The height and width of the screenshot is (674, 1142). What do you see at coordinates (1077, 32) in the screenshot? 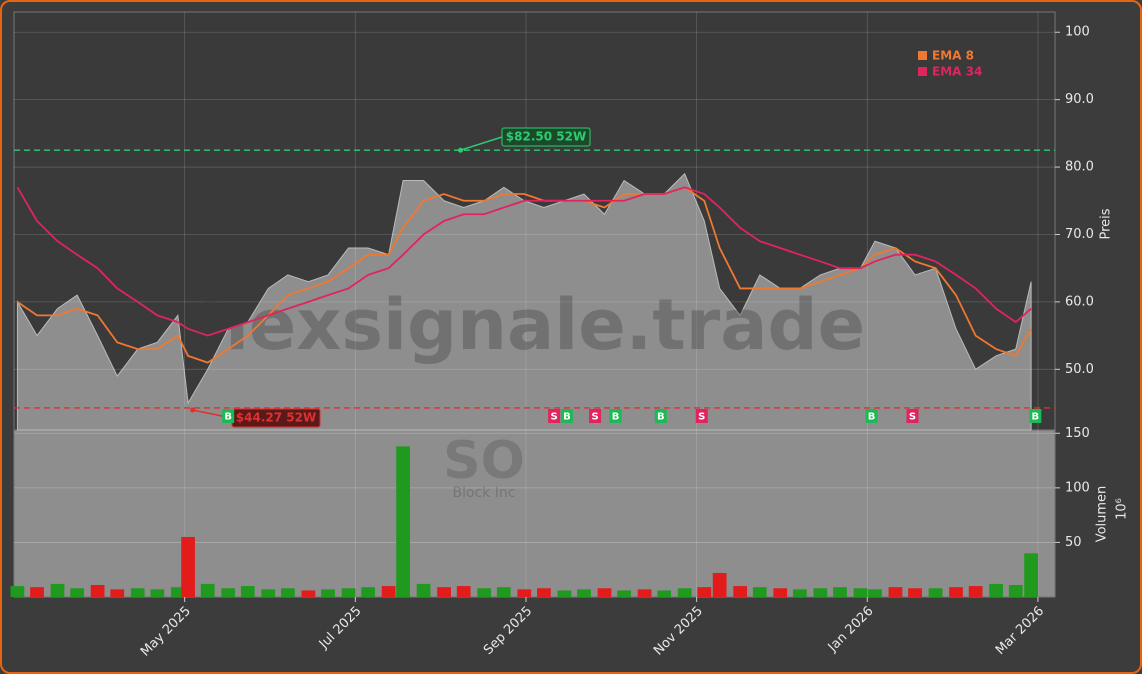
I see `y-tick-label: 100` at bounding box center [1077, 32].